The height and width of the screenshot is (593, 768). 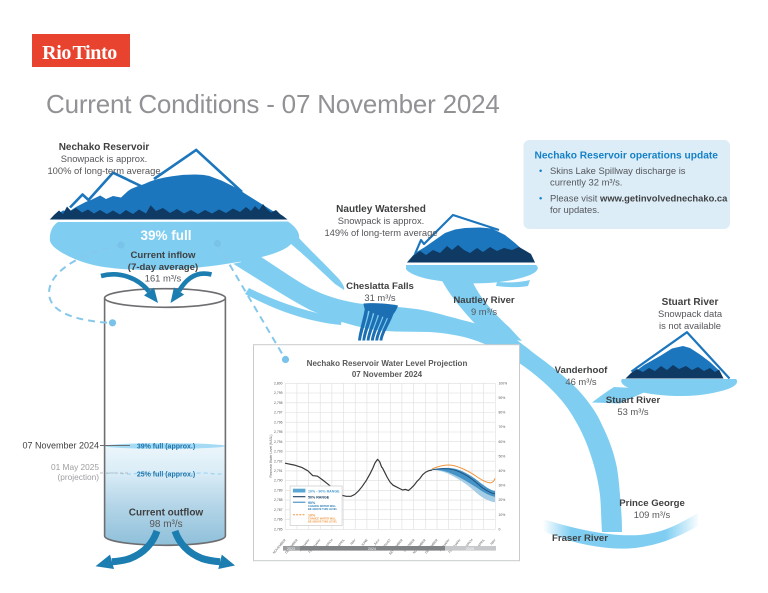 I want to click on svg-text: 30%, so click(x=502, y=486).